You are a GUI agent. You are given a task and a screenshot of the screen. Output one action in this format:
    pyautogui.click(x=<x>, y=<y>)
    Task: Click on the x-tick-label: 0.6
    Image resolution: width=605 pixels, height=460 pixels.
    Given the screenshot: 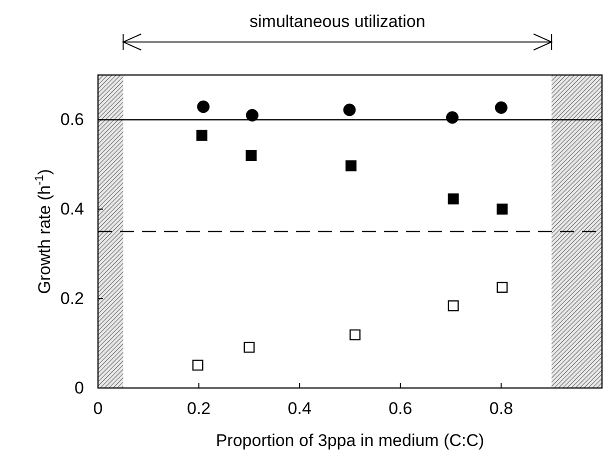 What is the action you would take?
    pyautogui.click(x=400, y=408)
    